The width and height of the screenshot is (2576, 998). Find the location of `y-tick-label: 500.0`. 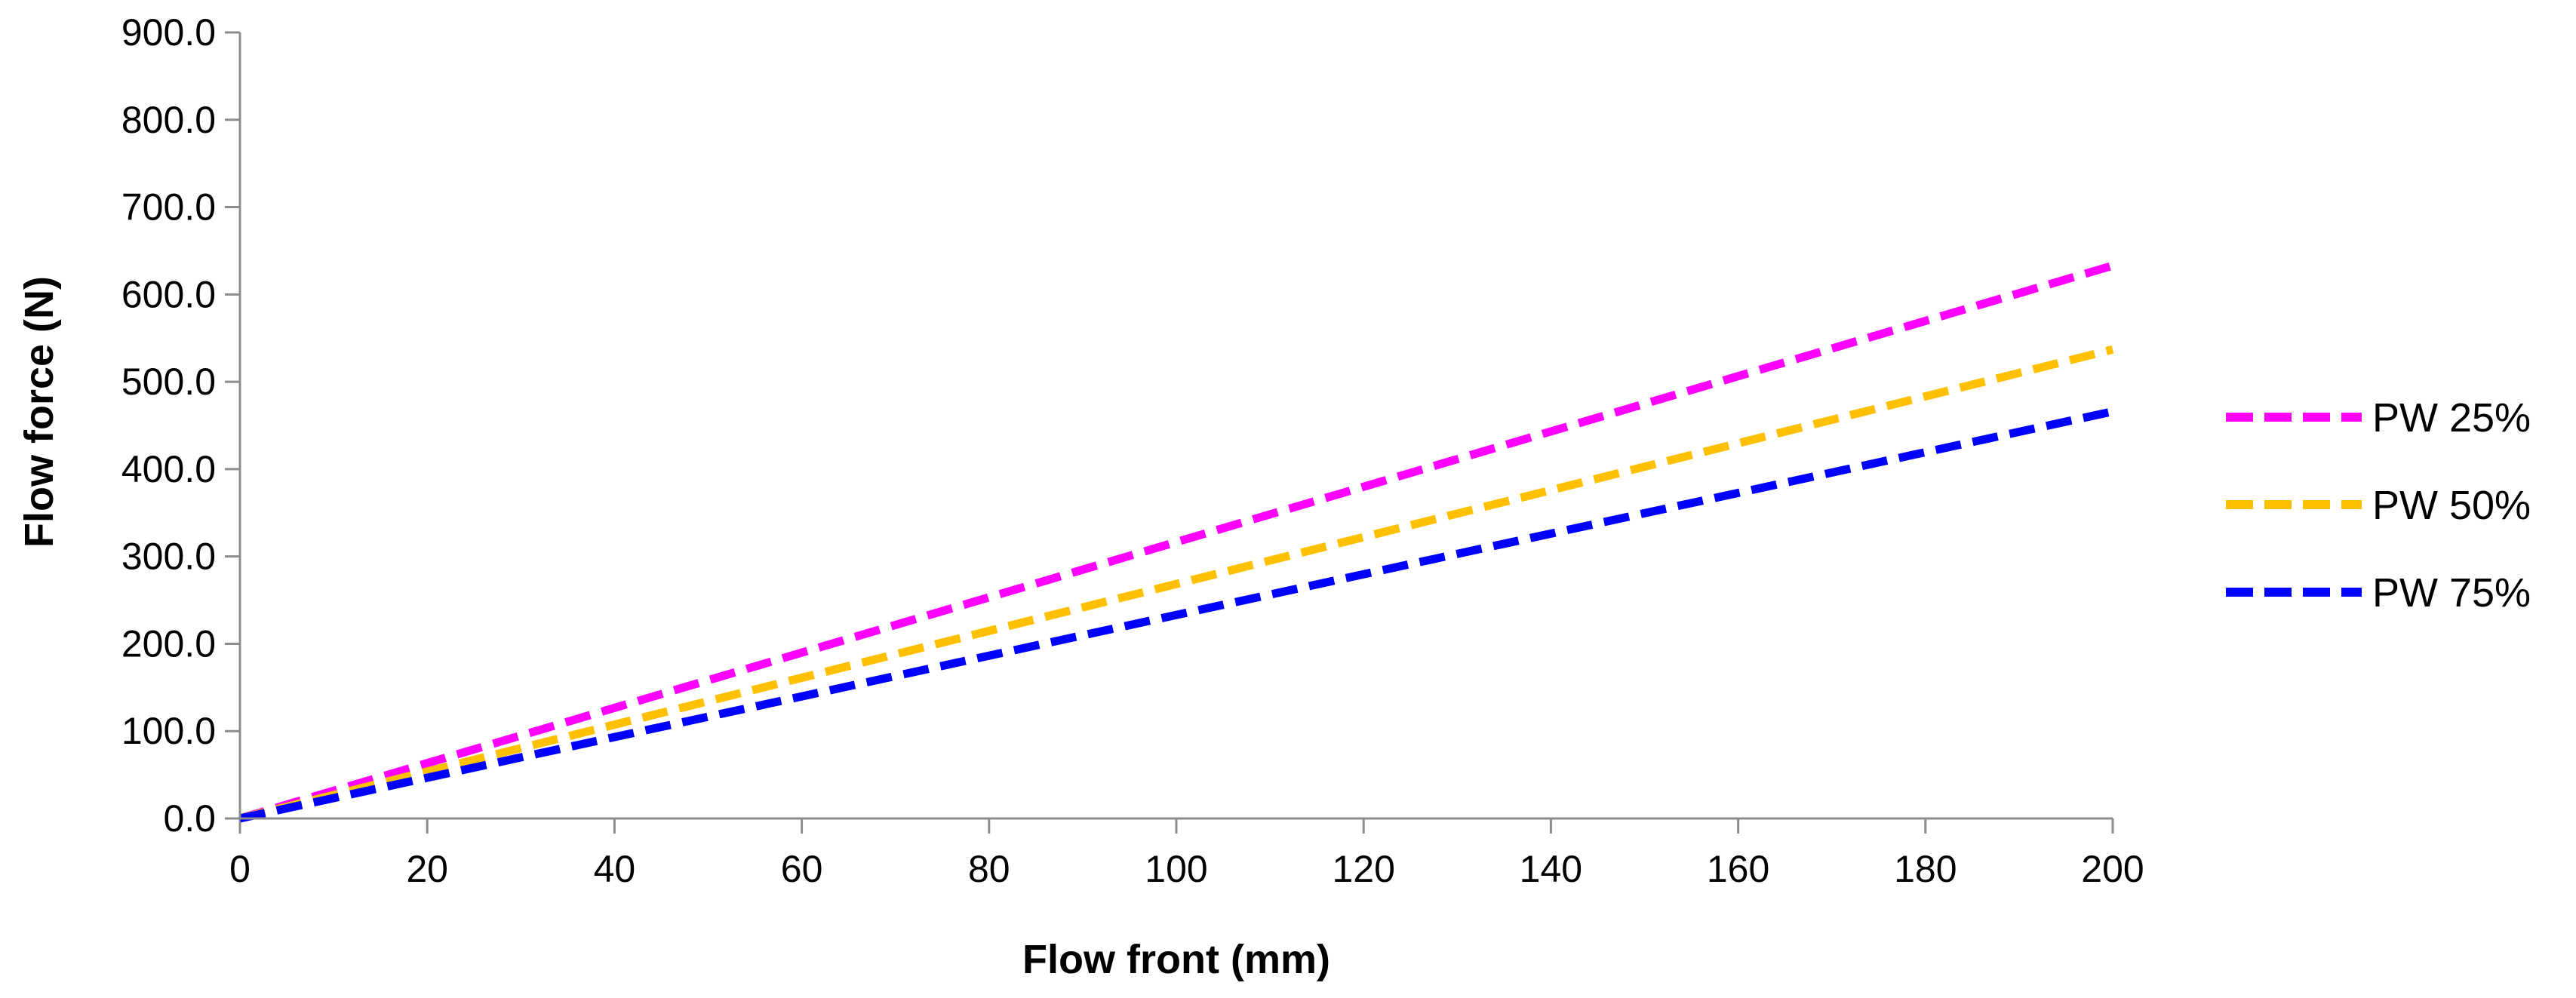

y-tick-label: 500.0 is located at coordinates (168, 382).